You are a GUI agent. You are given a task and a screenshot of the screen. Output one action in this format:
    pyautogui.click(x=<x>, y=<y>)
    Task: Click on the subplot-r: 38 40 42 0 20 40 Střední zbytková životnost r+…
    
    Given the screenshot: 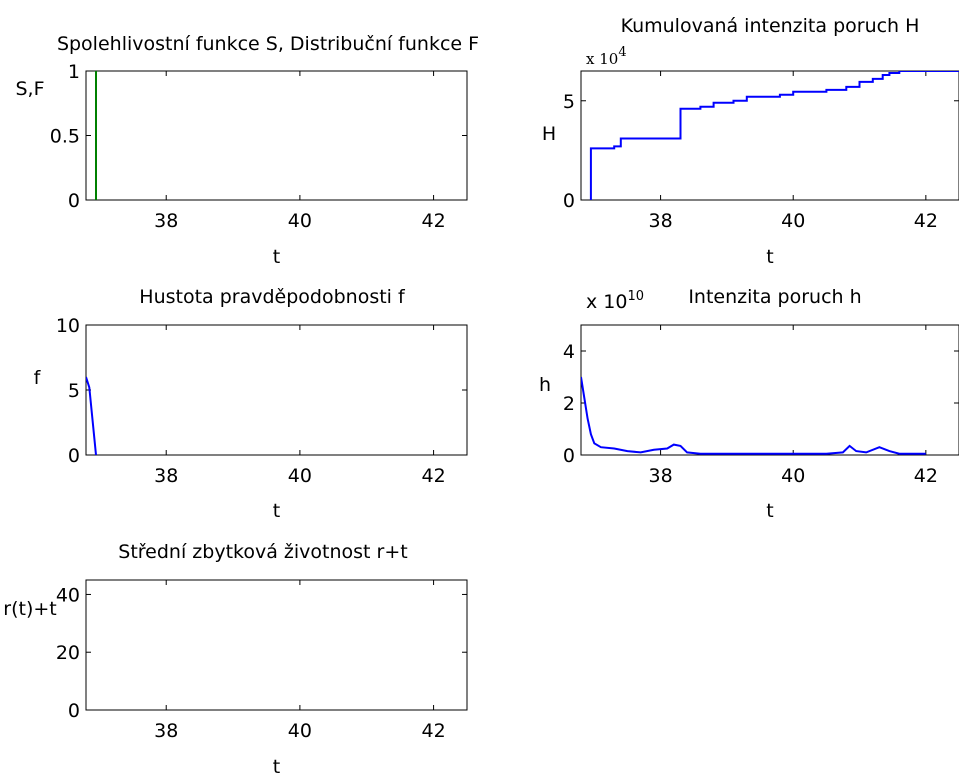 What is the action you would take?
    pyautogui.click(x=235, y=658)
    